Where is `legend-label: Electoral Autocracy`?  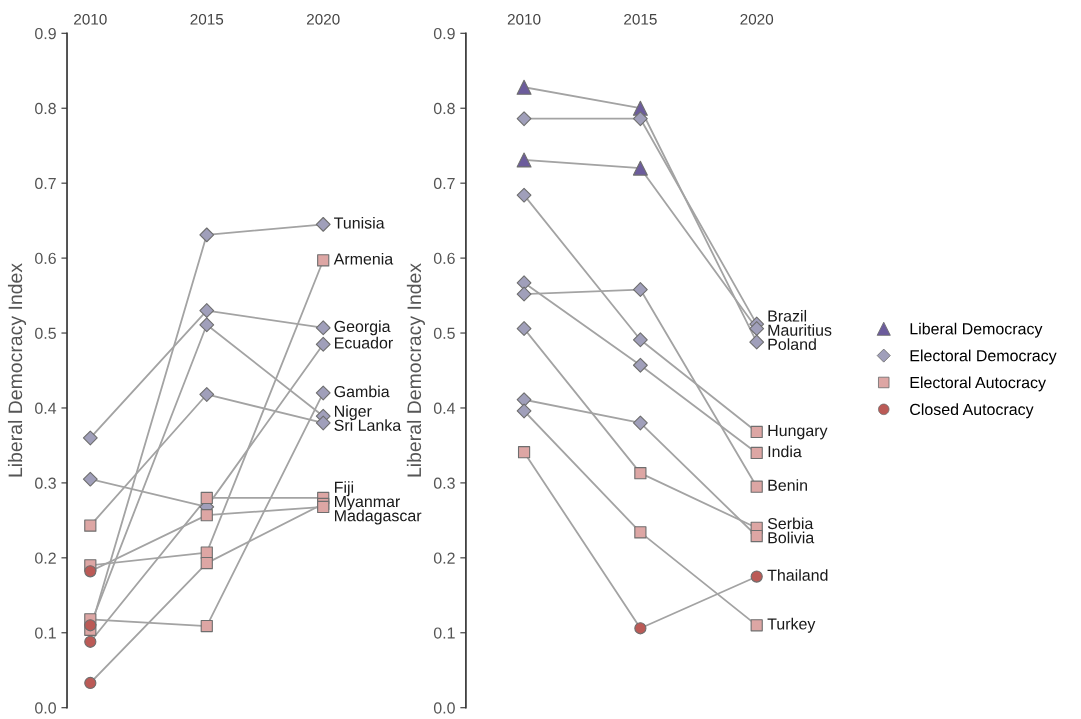 legend-label: Electoral Autocracy is located at coordinates (978, 384).